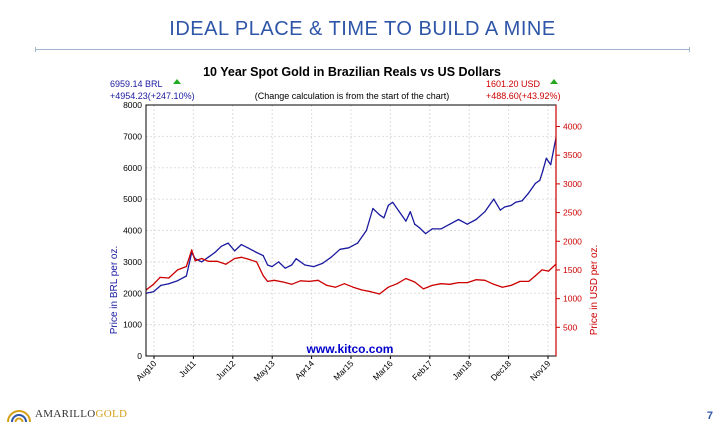  I want to click on left-tick-label: 2000, so click(132, 293).